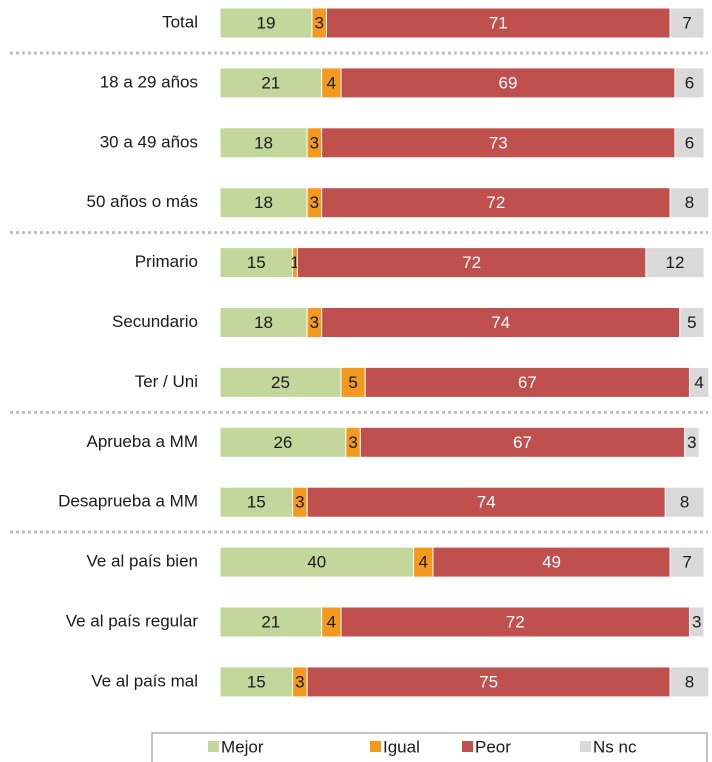 The width and height of the screenshot is (712, 762). What do you see at coordinates (149, 141) in the screenshot?
I see `category-label: 30 a 49 años` at bounding box center [149, 141].